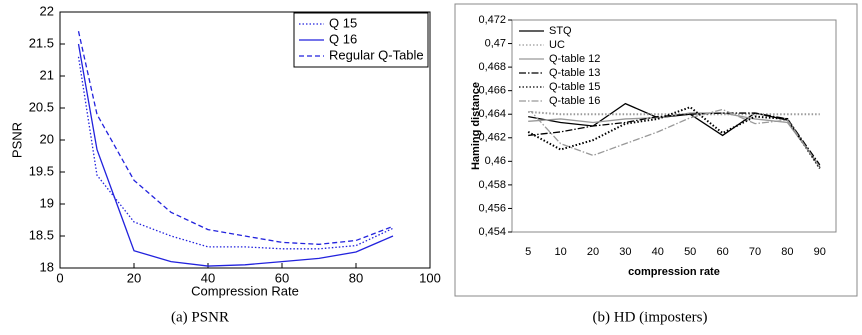  I want to click on y-tick-label: 20.5, so click(41, 106).